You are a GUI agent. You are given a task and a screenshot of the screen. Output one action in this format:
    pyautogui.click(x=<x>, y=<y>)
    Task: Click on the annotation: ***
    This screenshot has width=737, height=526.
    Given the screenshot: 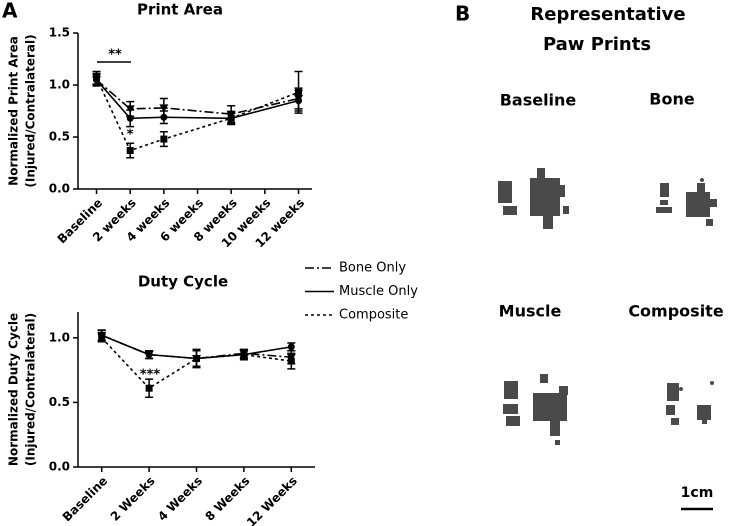 What is the action you would take?
    pyautogui.click(x=150, y=375)
    